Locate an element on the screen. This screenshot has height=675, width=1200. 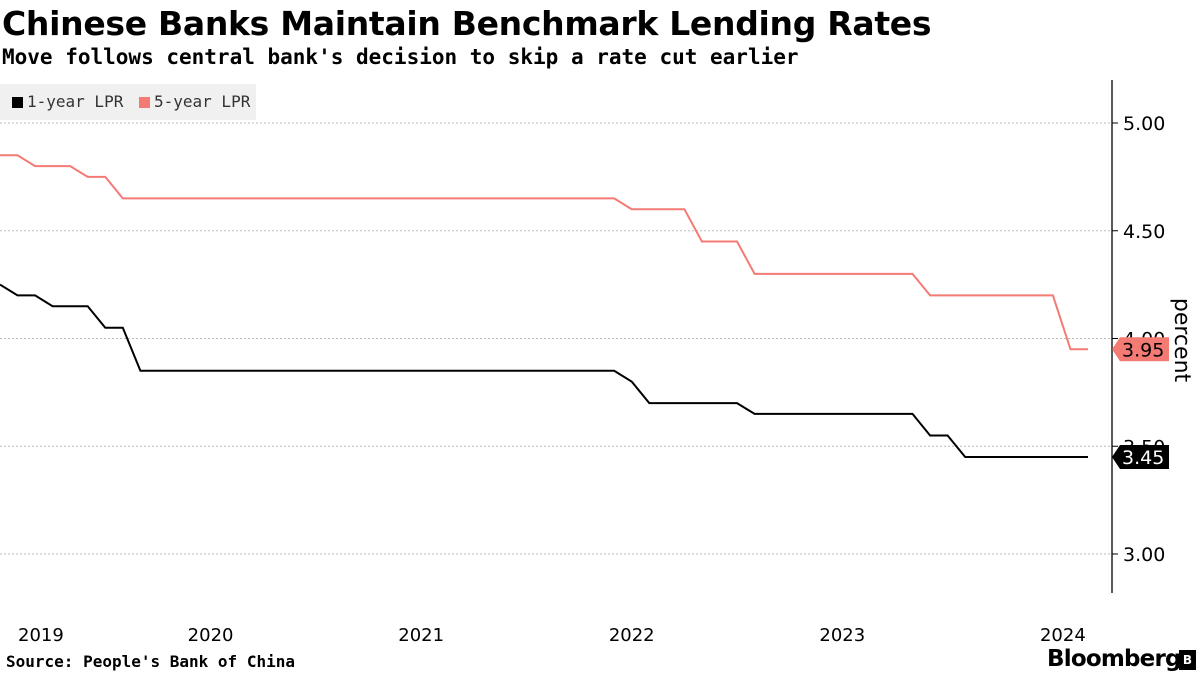
legend: 1-year LPR 5-year LPR is located at coordinates (128, 102).